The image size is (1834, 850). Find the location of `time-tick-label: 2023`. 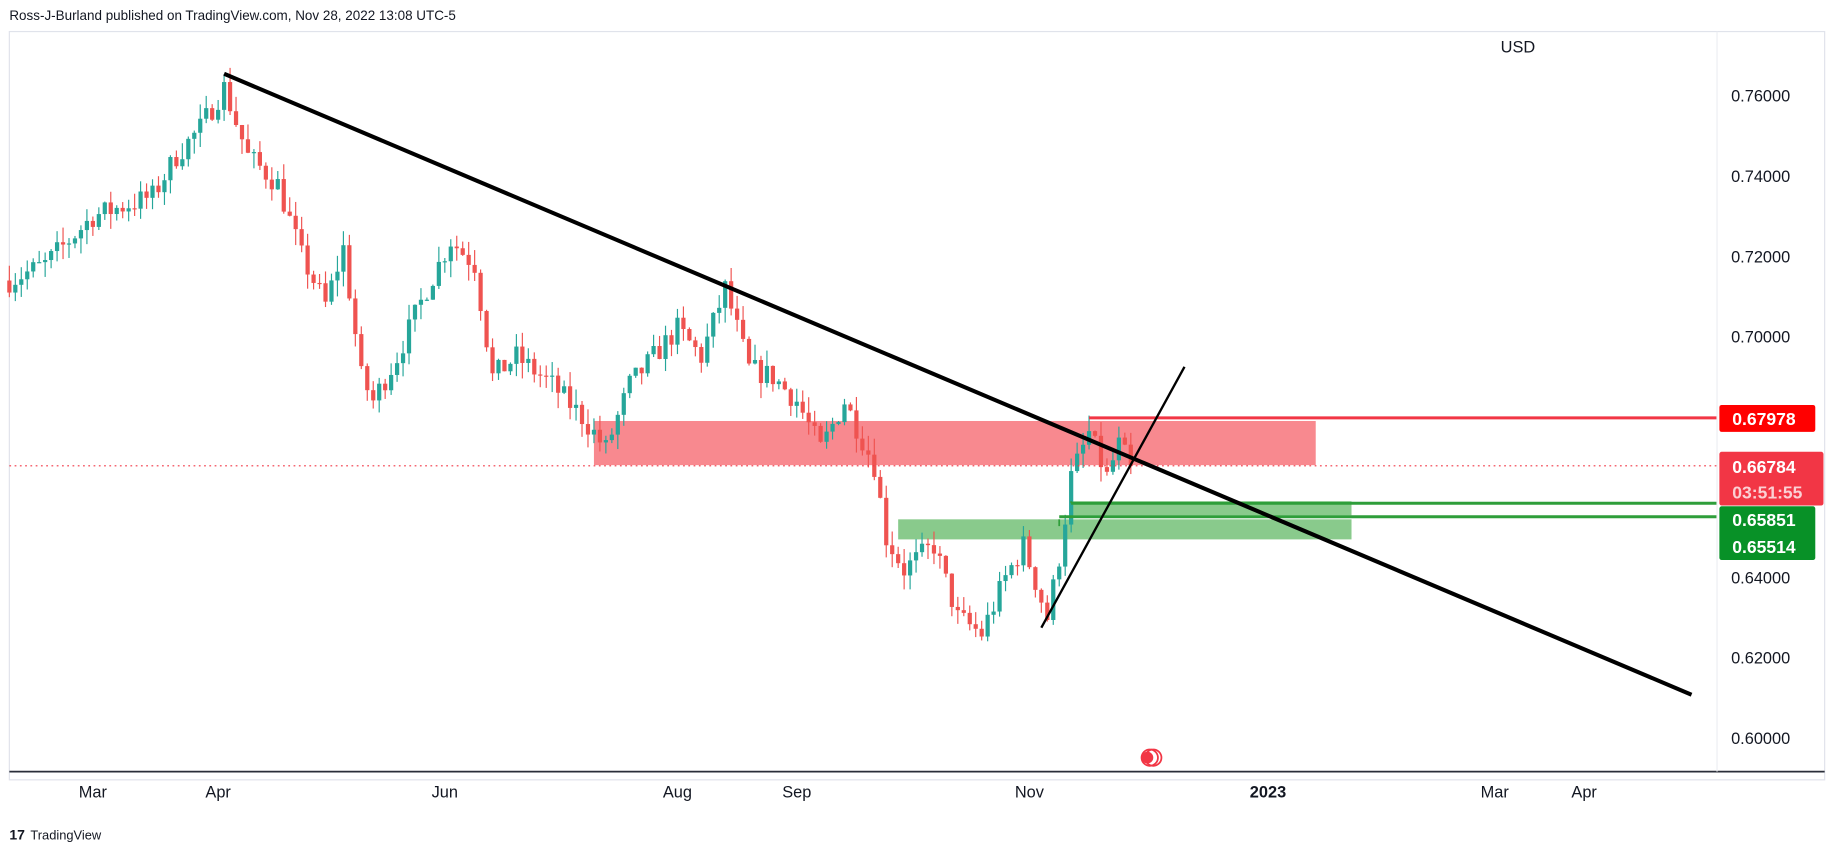

time-tick-label: 2023 is located at coordinates (1268, 792).